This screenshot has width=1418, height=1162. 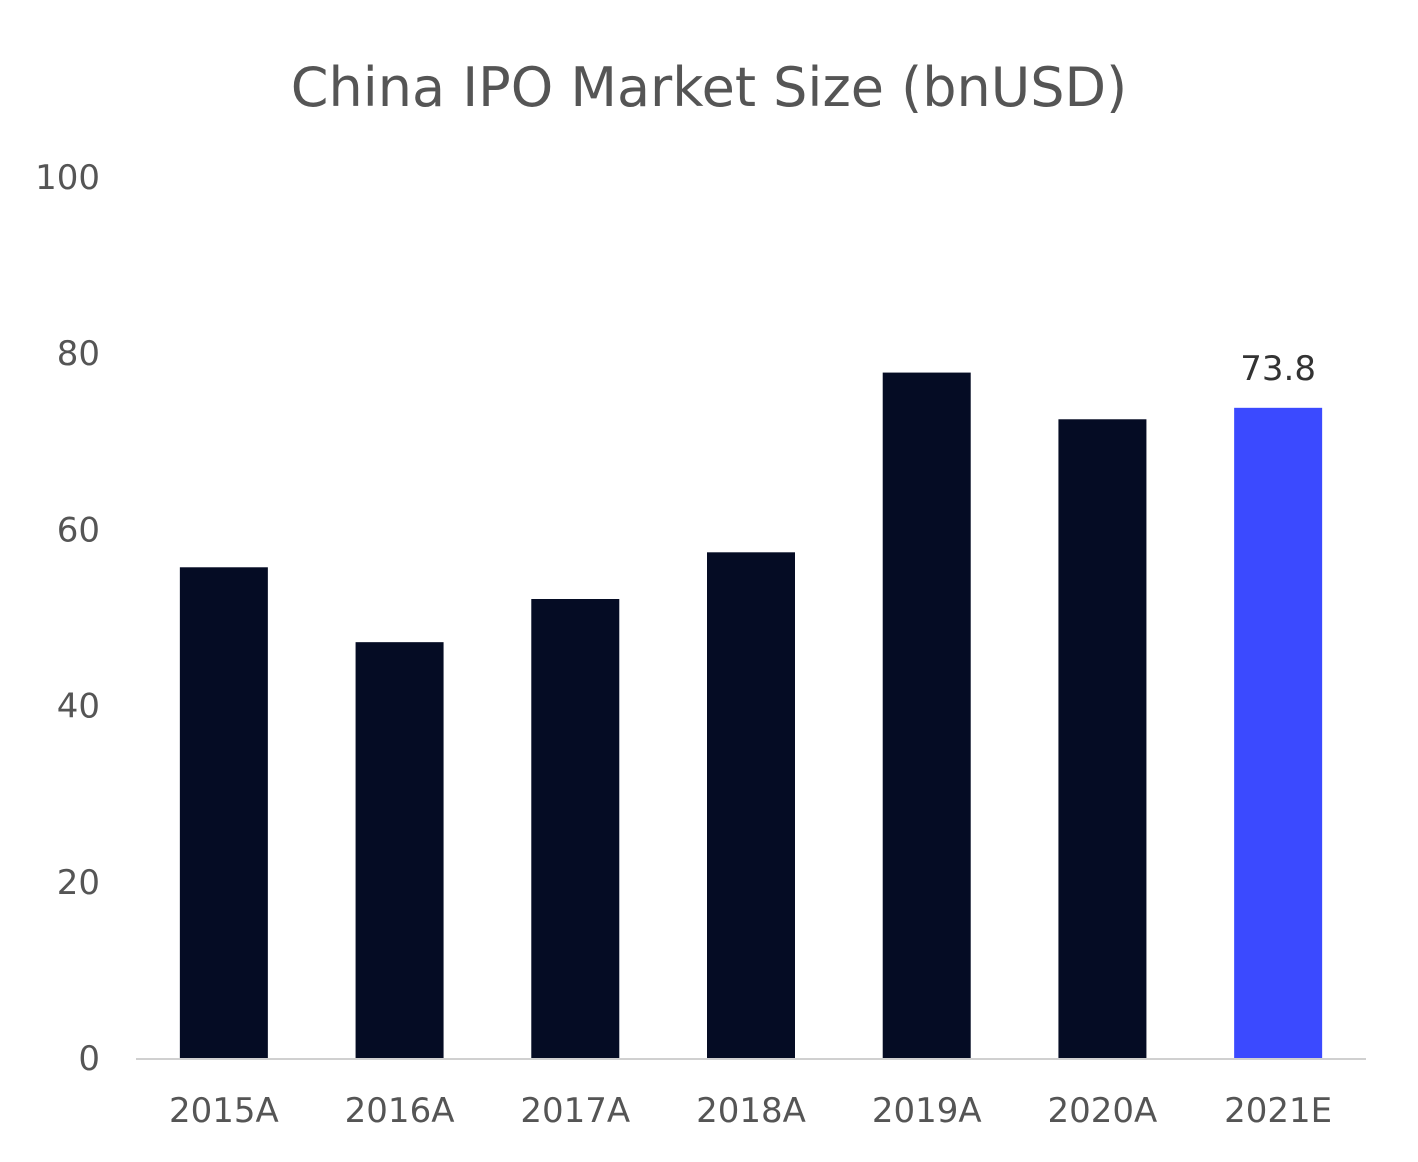 I want to click on x-tick-label: 2015A, so click(x=224, y=1111).